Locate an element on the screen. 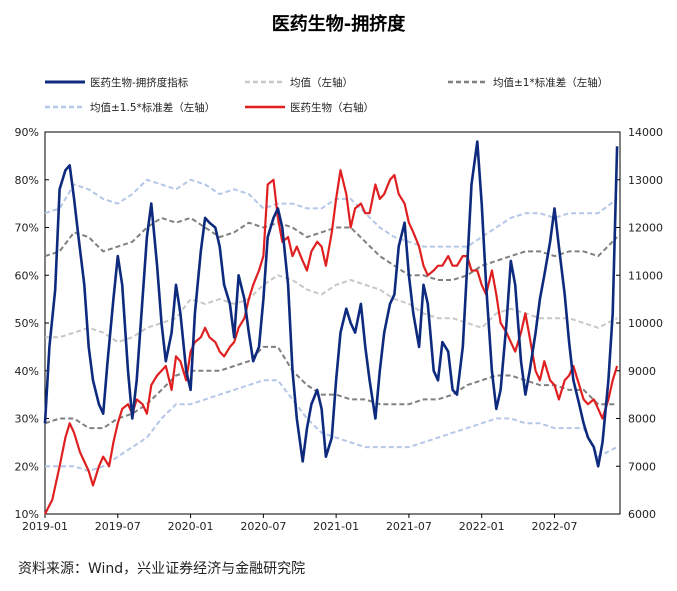 This screenshot has width=677, height=591. right-tick-label: 14000 is located at coordinates (645, 132).